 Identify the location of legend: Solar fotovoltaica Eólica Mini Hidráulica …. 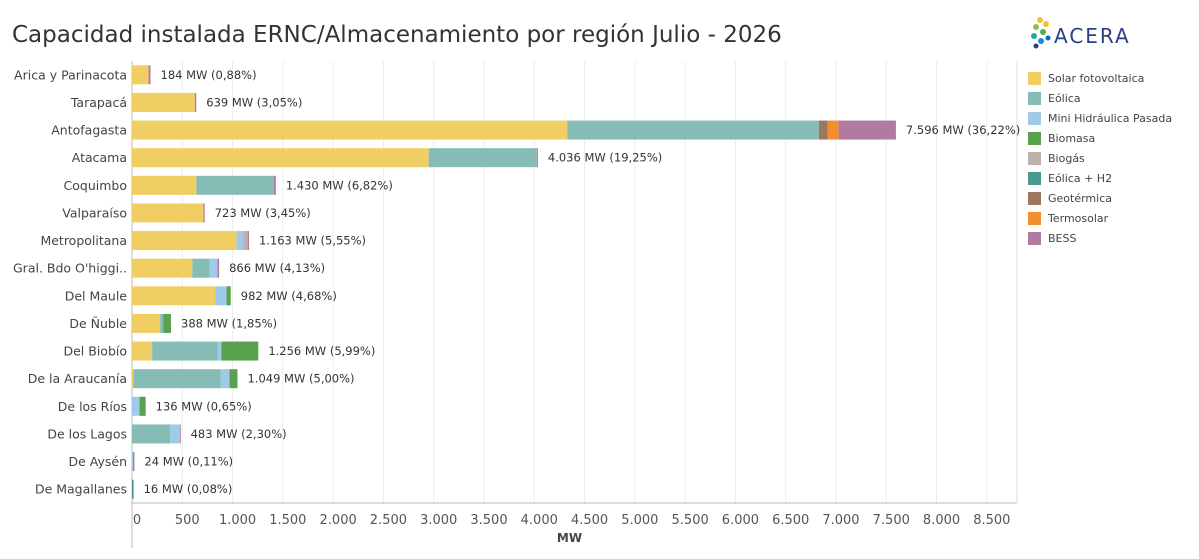
(1100, 158).